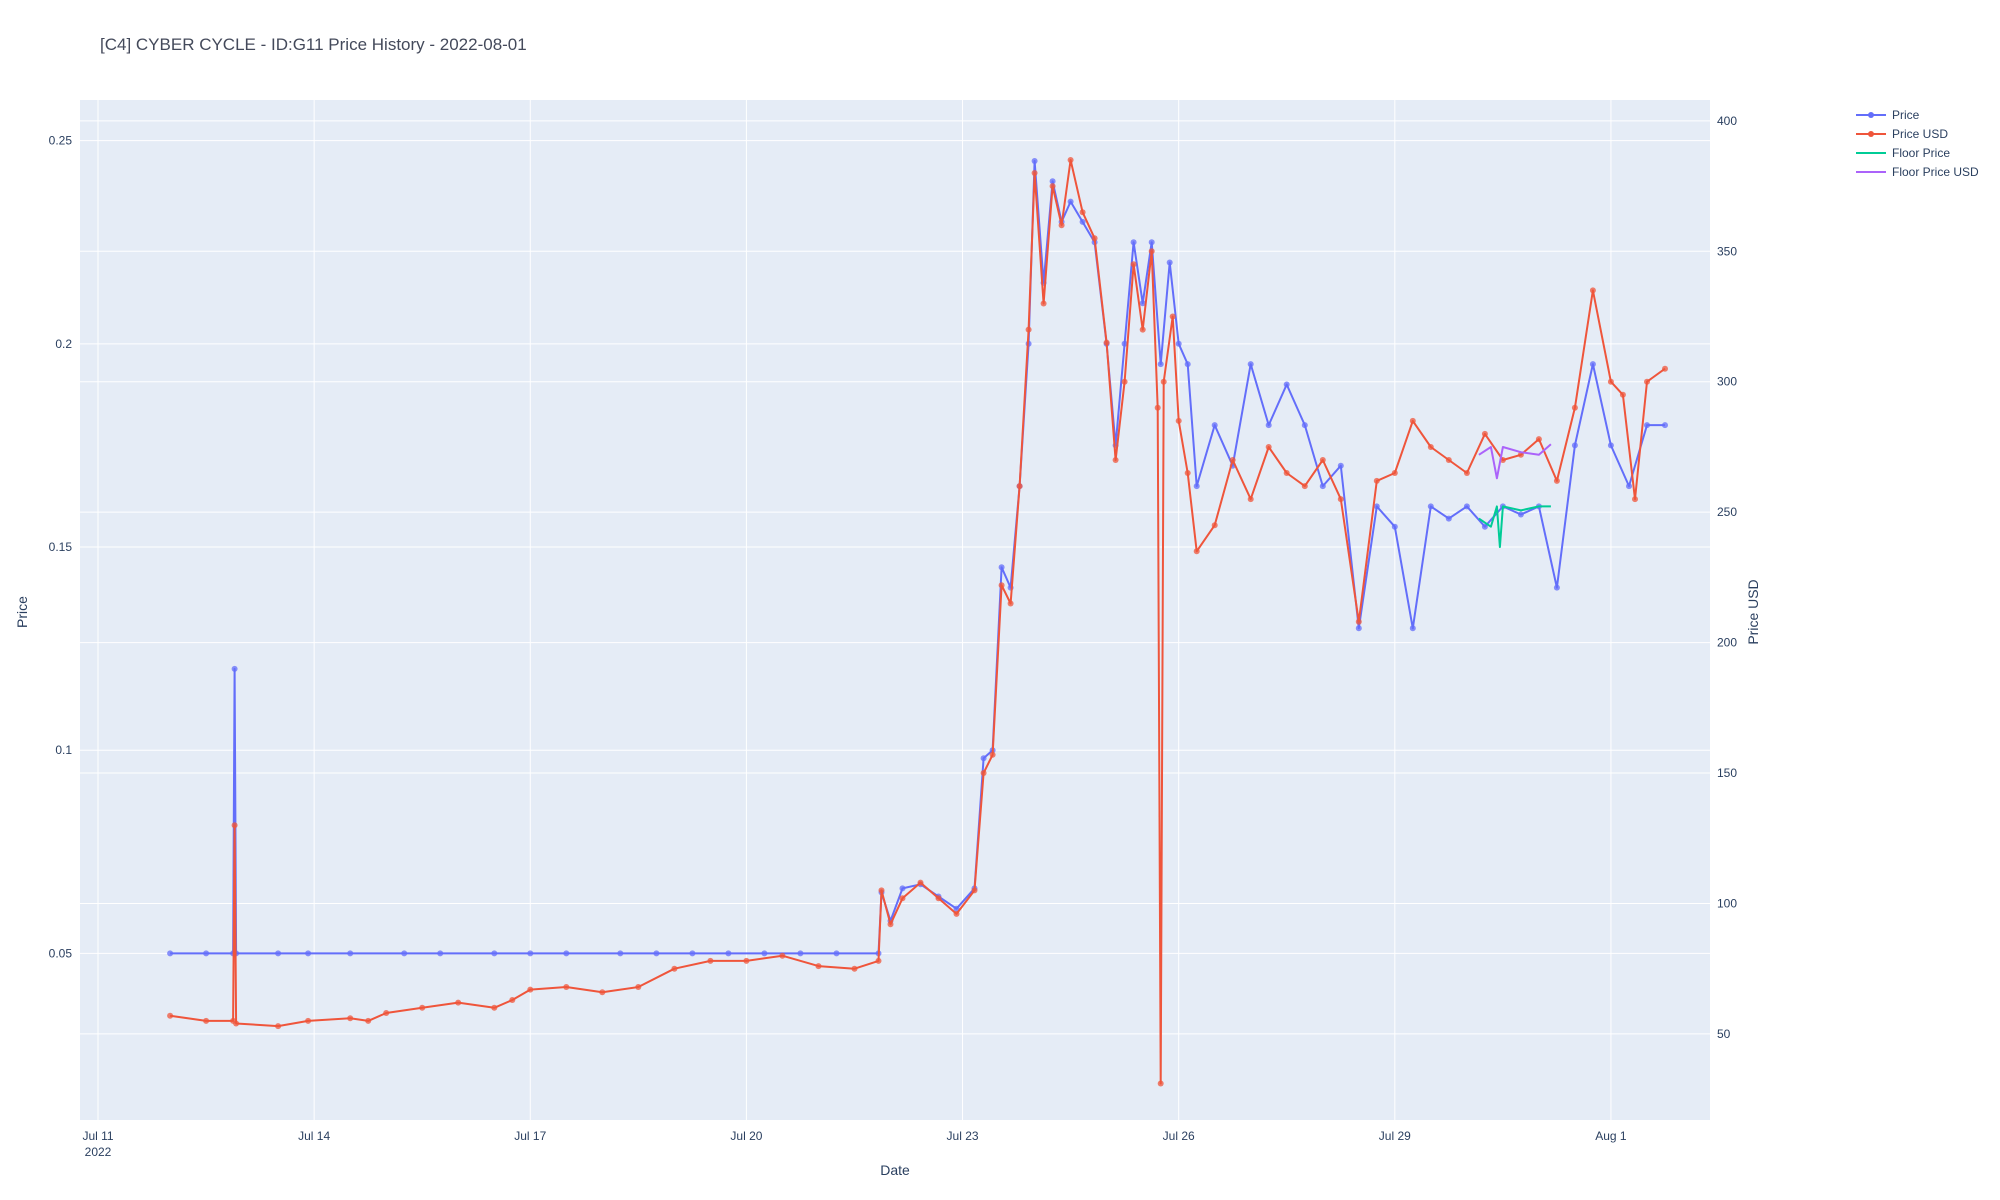 The width and height of the screenshot is (2000, 1200). What do you see at coordinates (1902, 134) in the screenshot?
I see `legend-item-price-usd: Price USD` at bounding box center [1902, 134].